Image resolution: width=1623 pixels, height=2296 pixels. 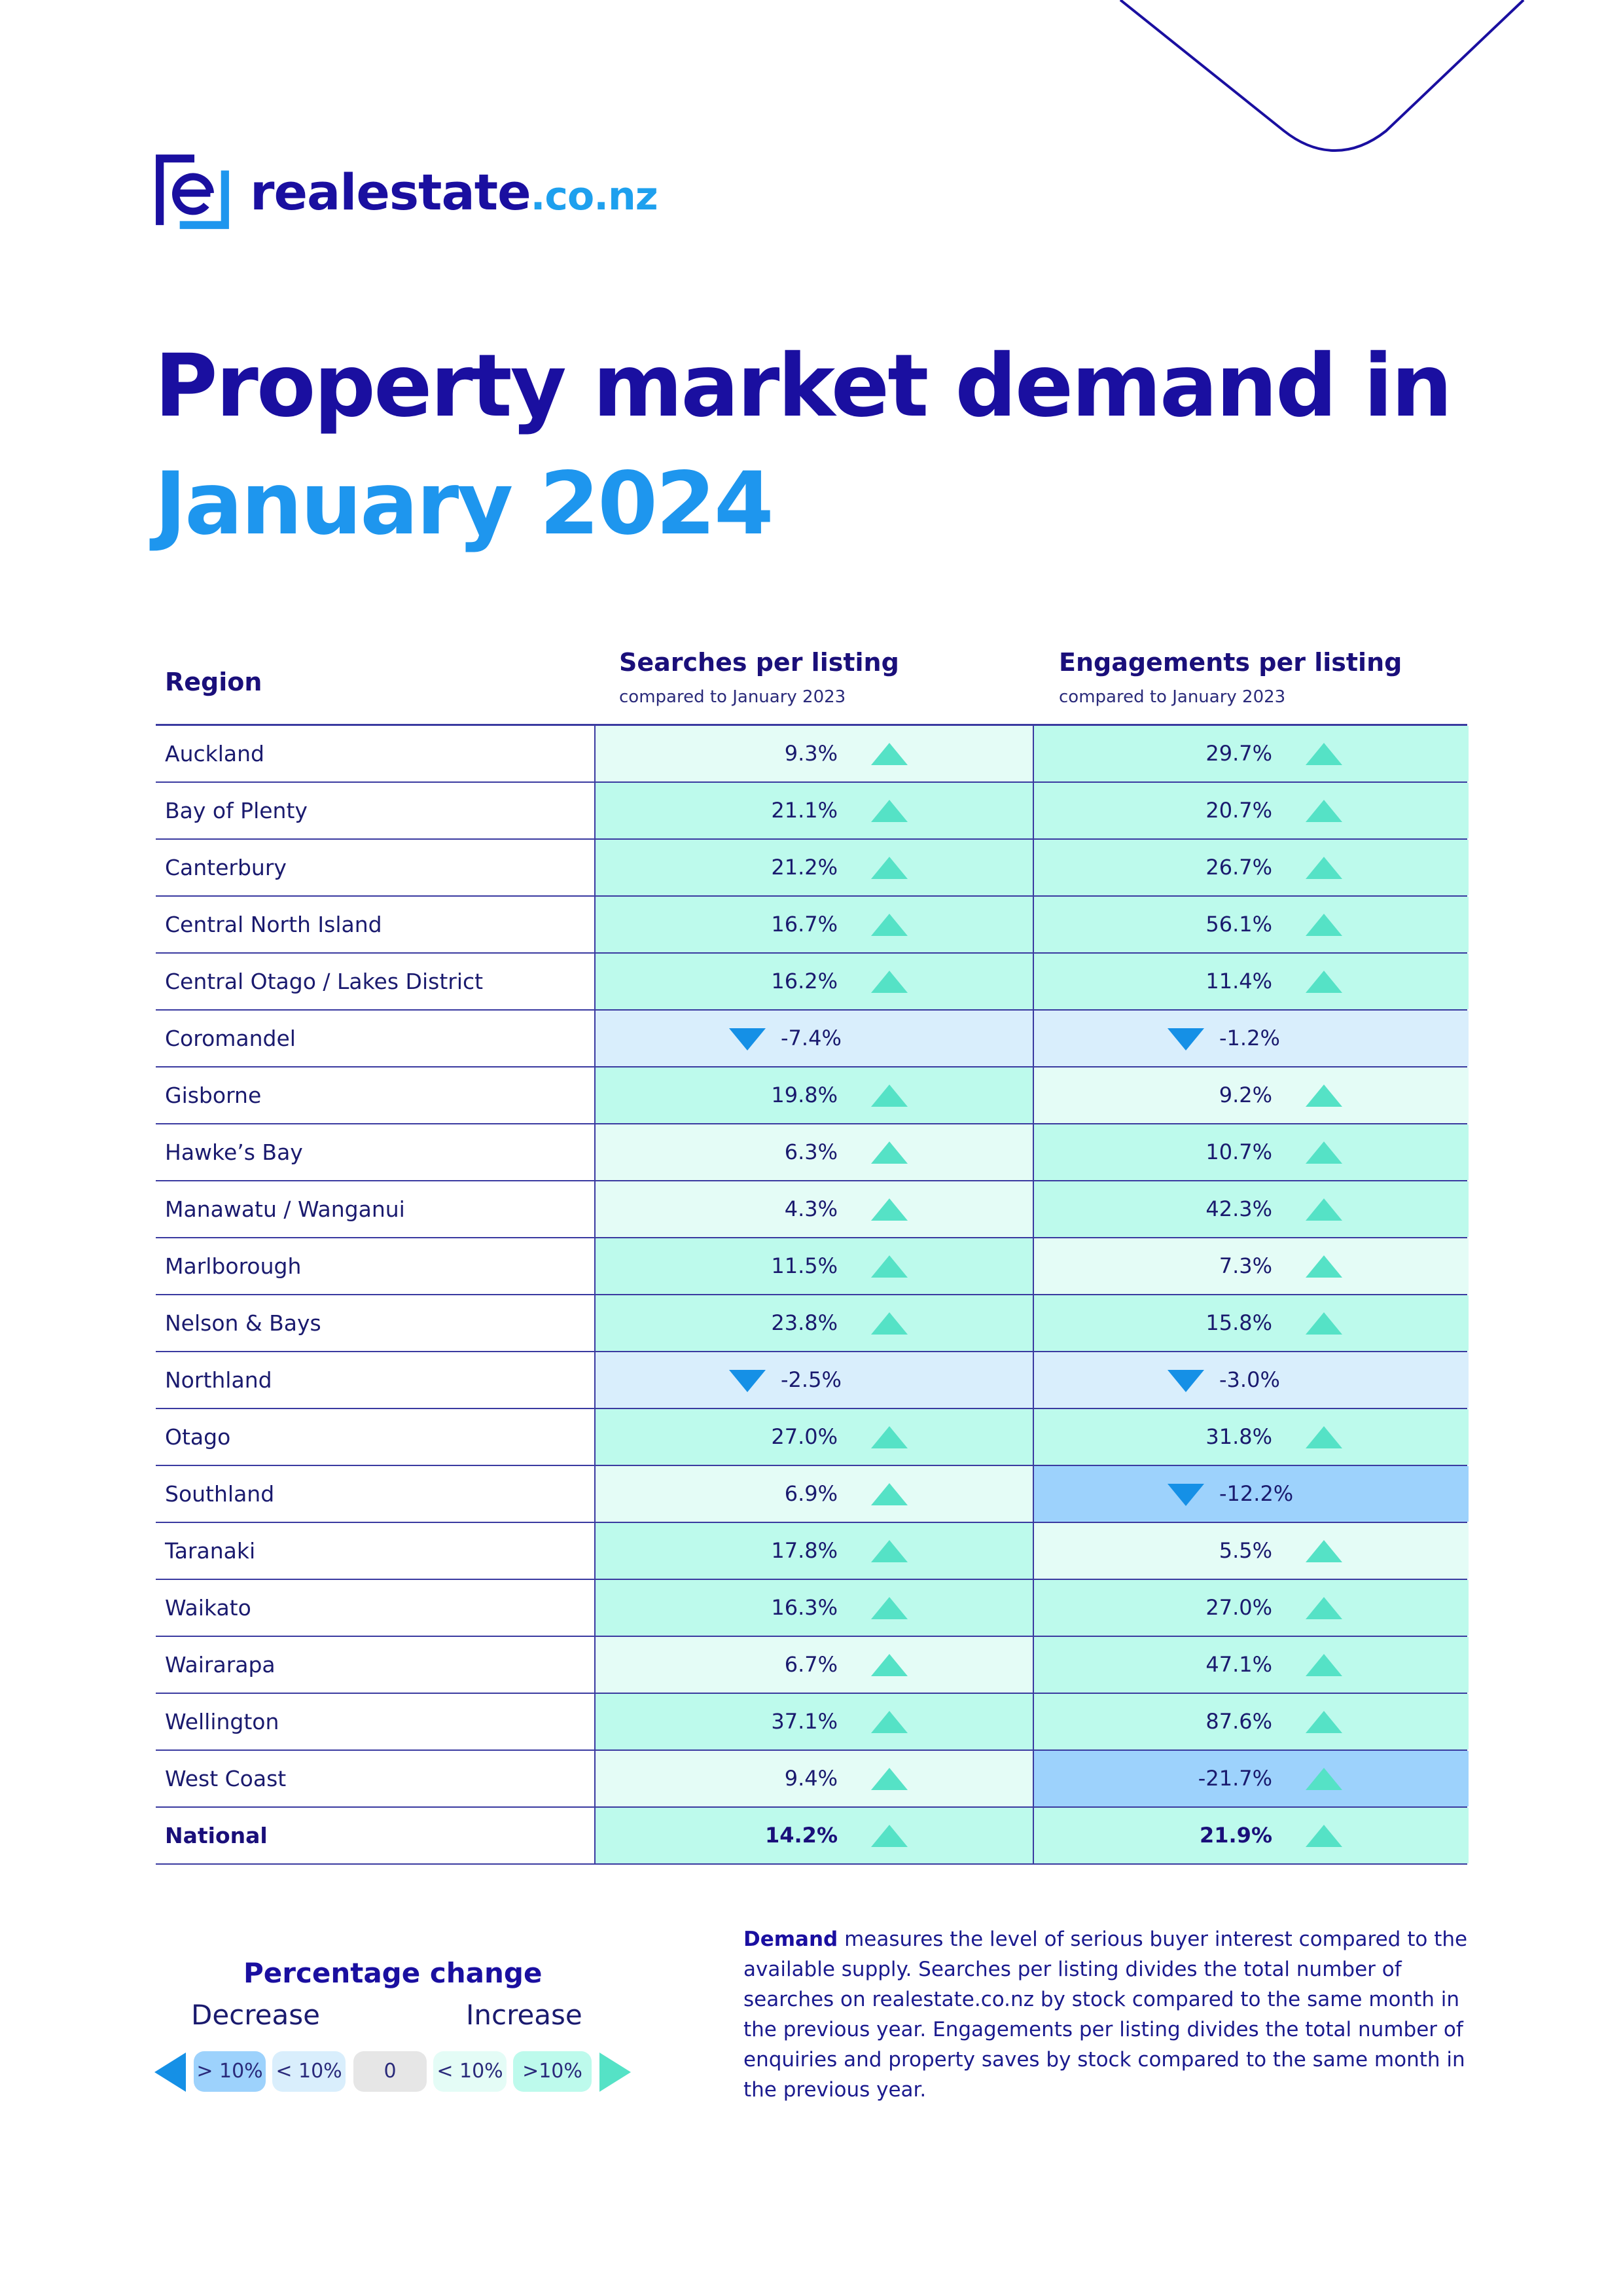 I want to click on engagements-subheader: compared to January 2023, so click(x=1172, y=697).